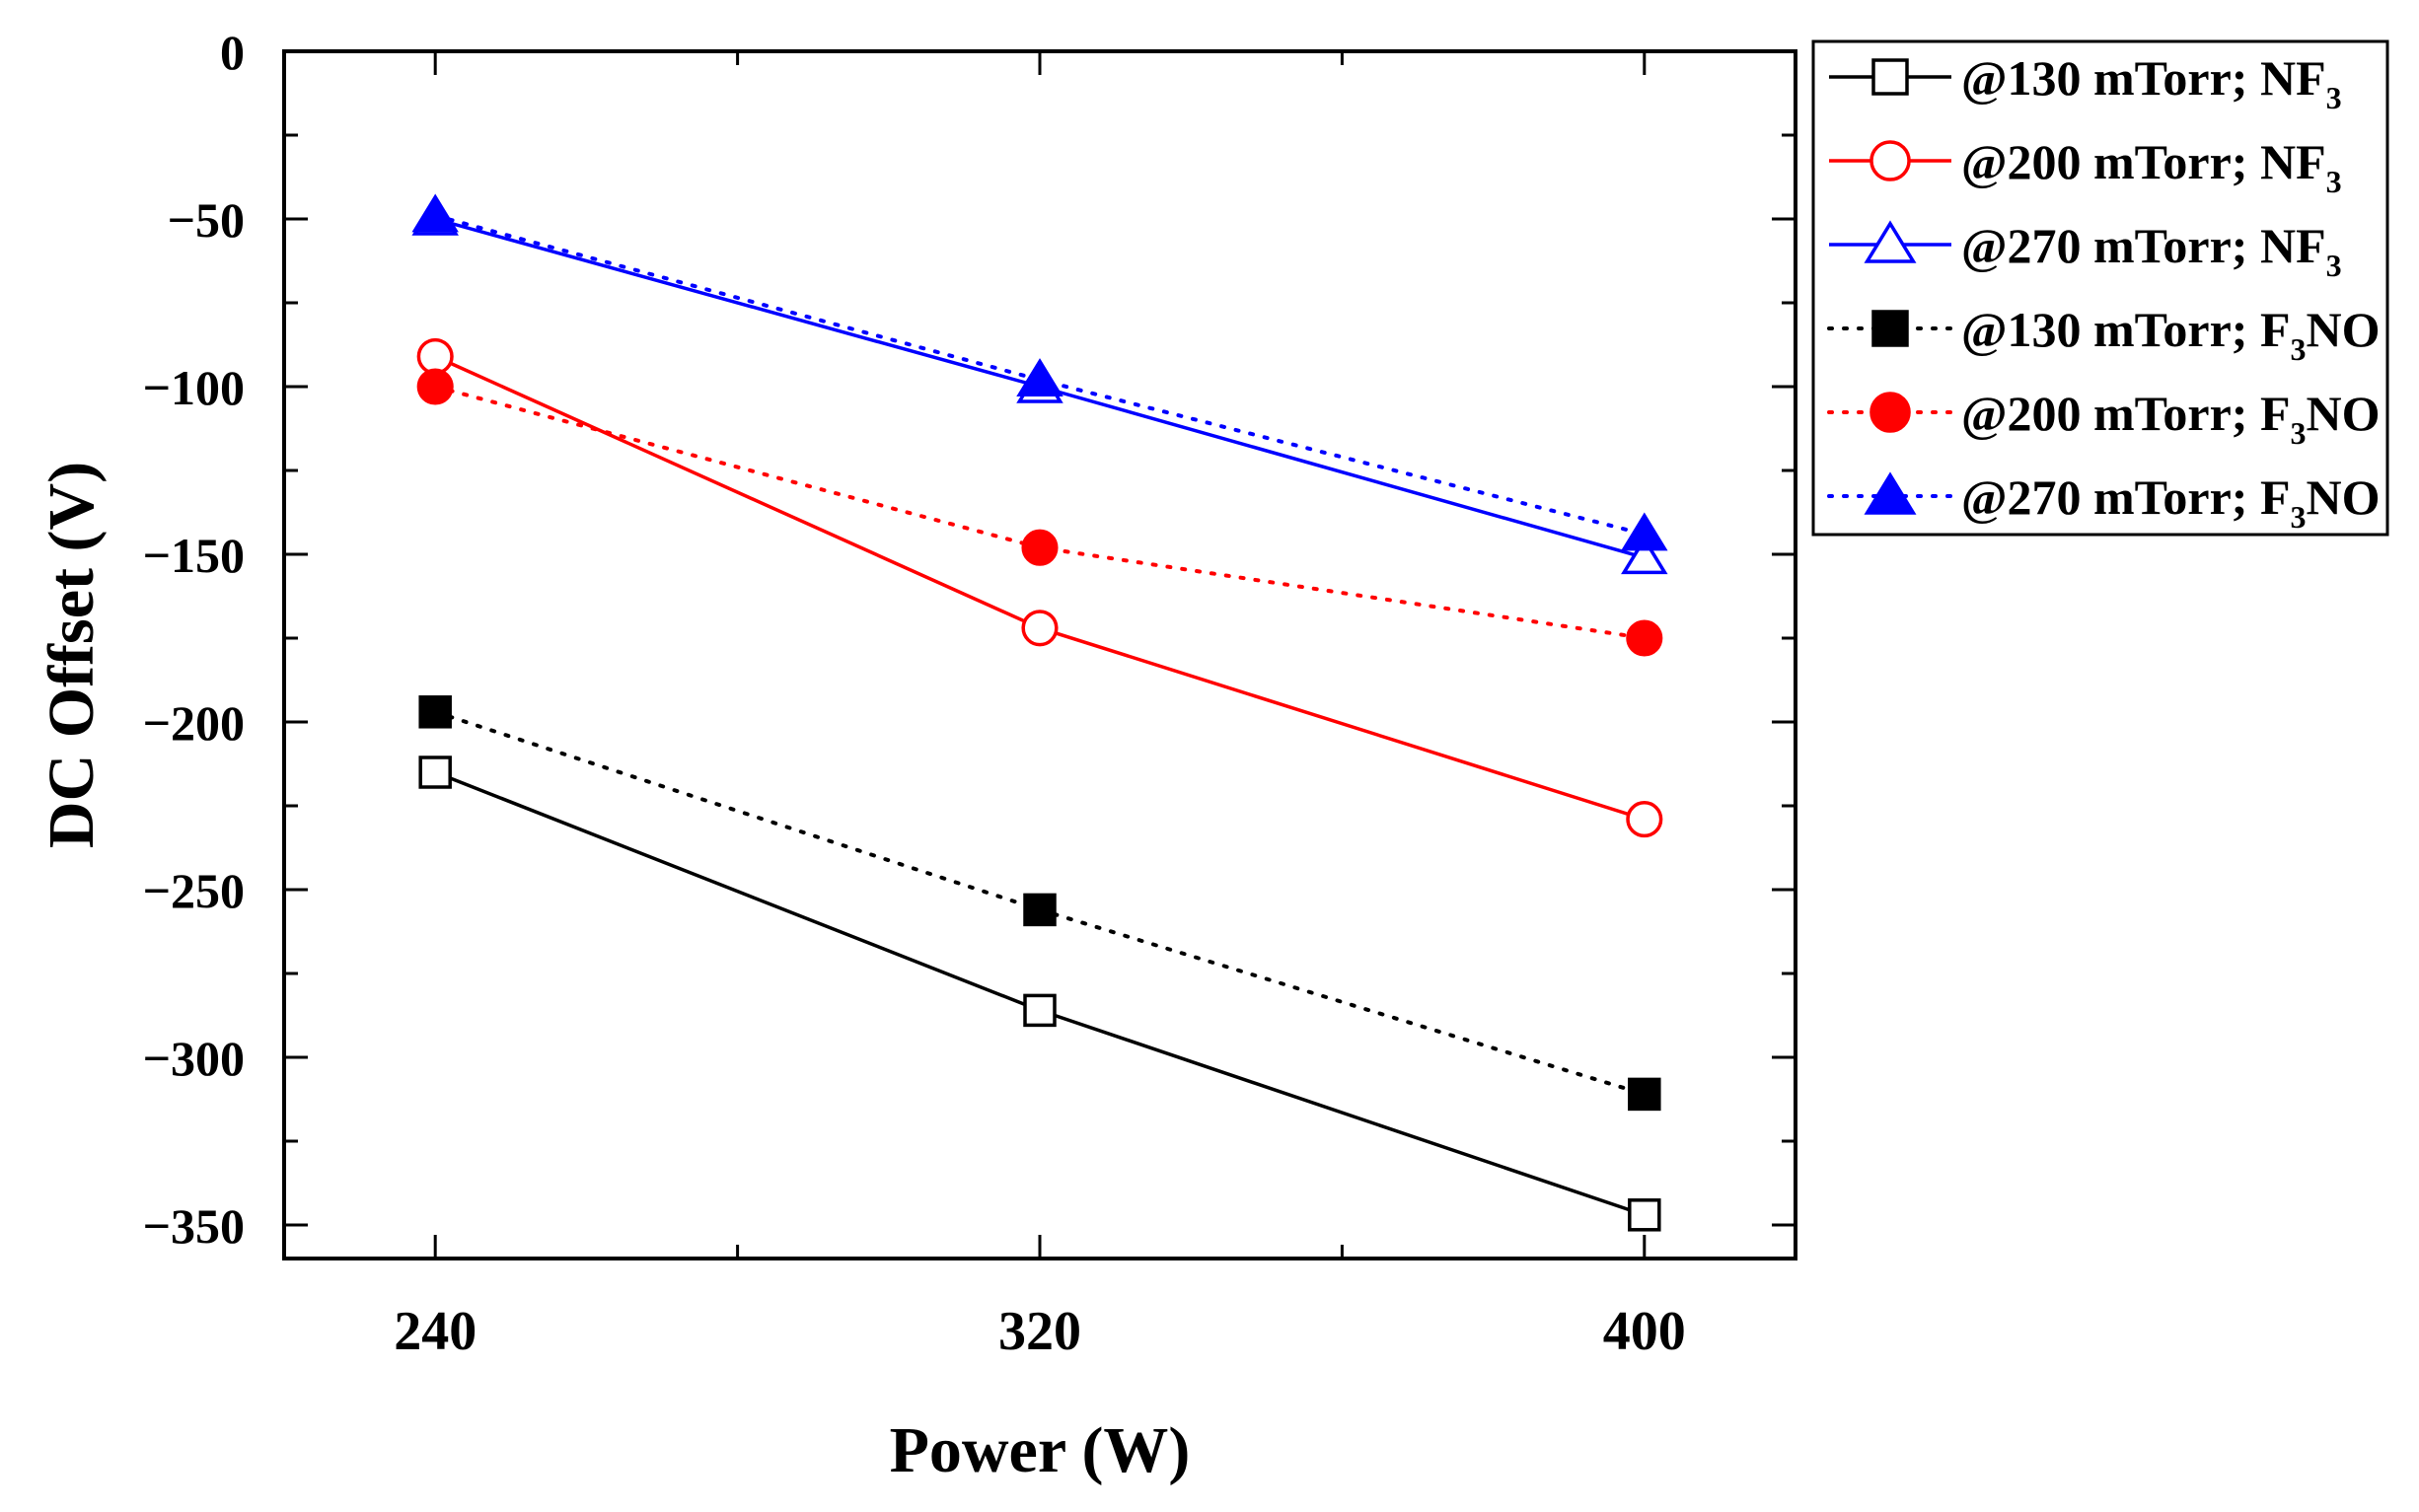  I want to click on y-tick-label: 0, so click(232, 52).